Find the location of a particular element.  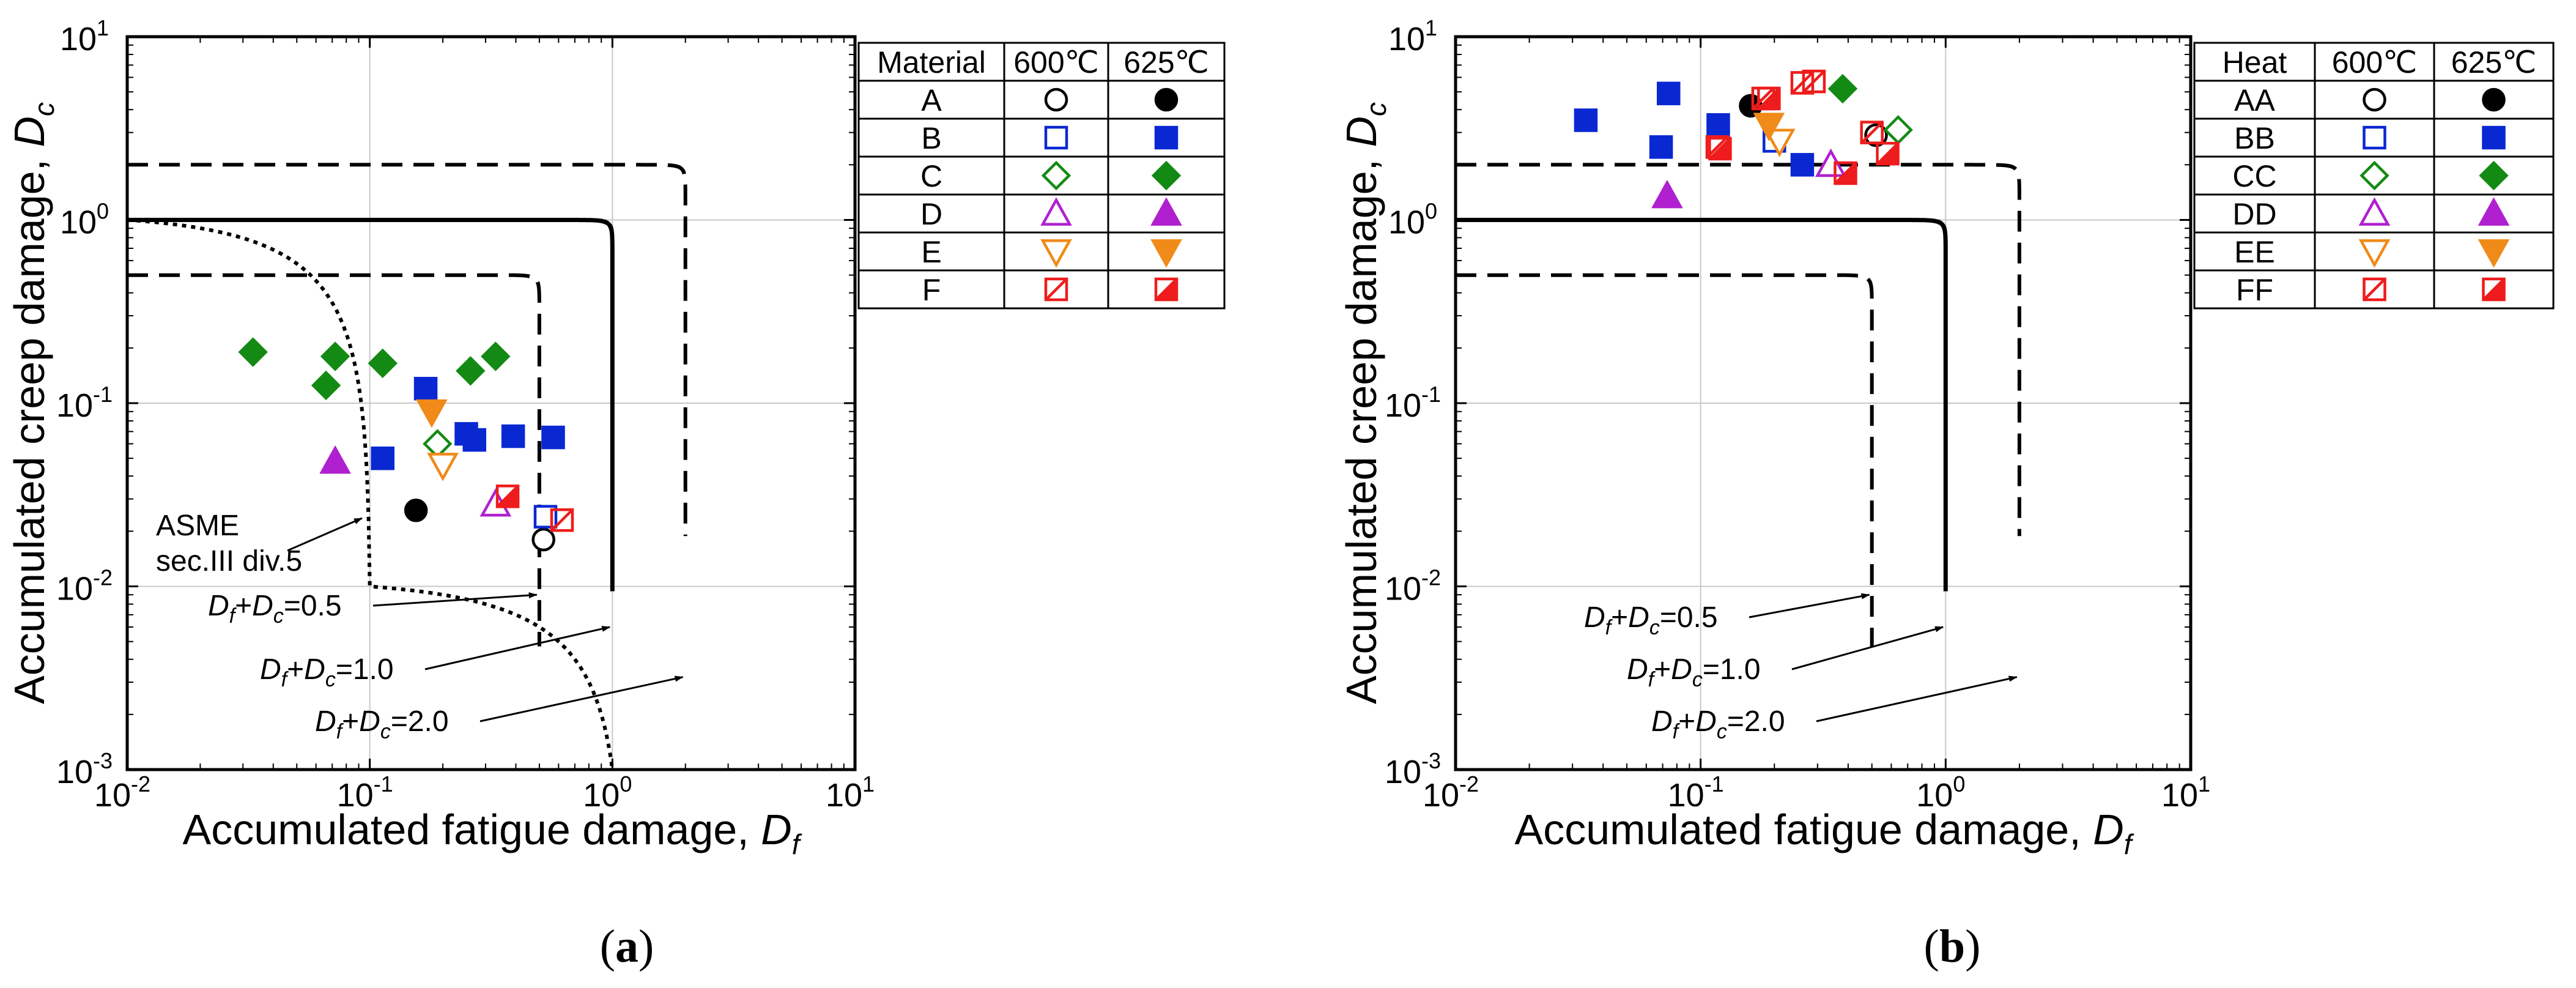

data-point-f-625-diagonal is located at coordinates (507, 497).